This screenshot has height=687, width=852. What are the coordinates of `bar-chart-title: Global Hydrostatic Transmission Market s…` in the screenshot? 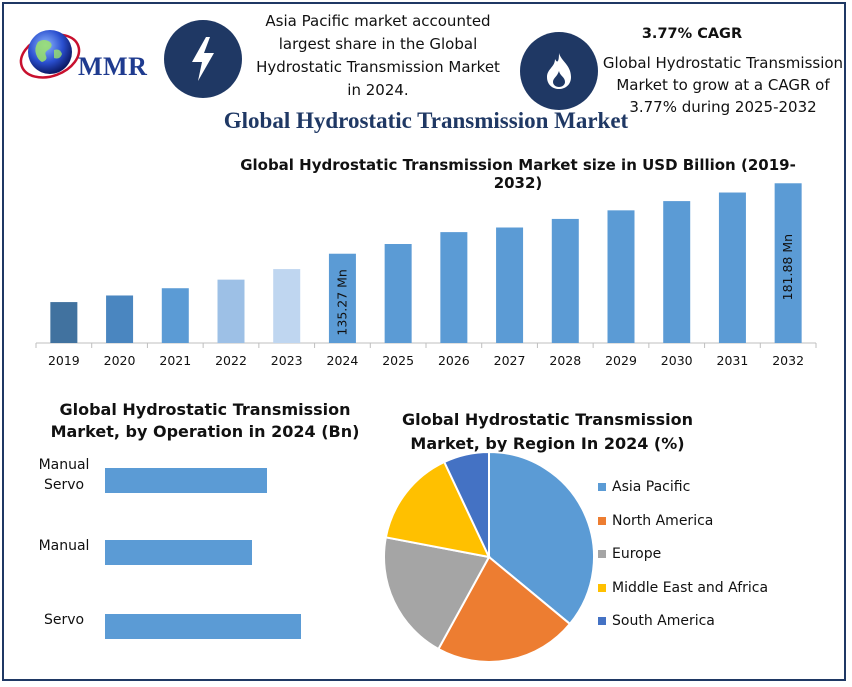 It's located at (518, 174).